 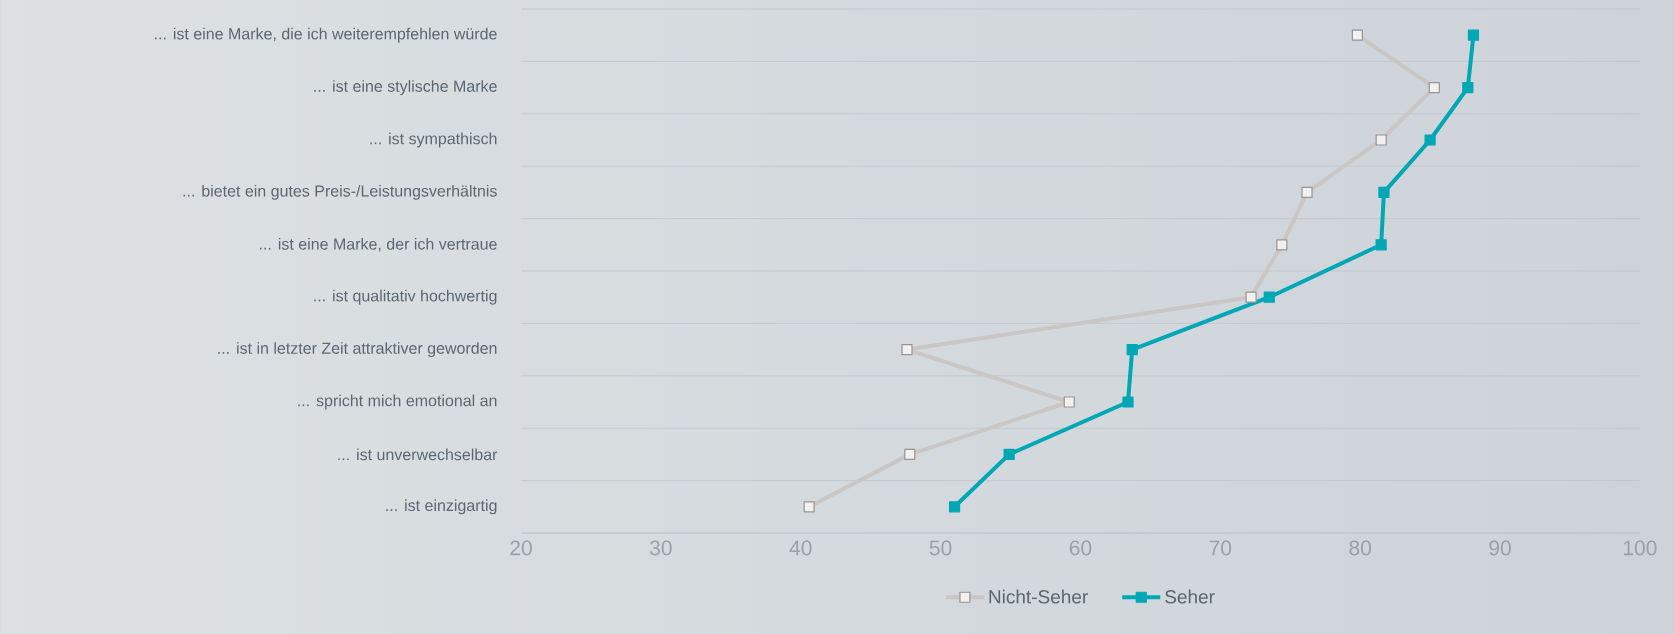 I want to click on y-tick-label: ... ist sympathisch, so click(x=433, y=140).